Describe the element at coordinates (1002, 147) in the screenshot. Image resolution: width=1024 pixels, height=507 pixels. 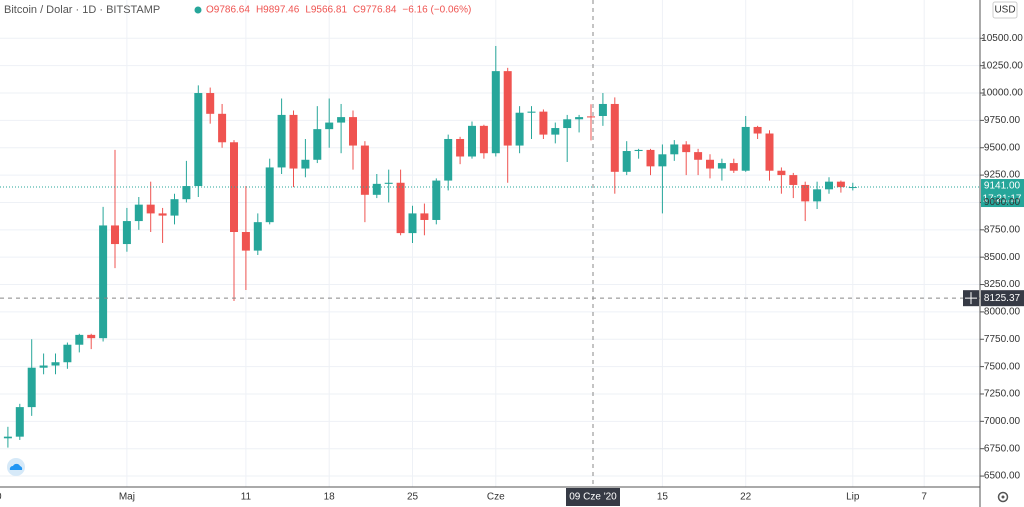
I see `y-tick-label: 9500.00` at that location.